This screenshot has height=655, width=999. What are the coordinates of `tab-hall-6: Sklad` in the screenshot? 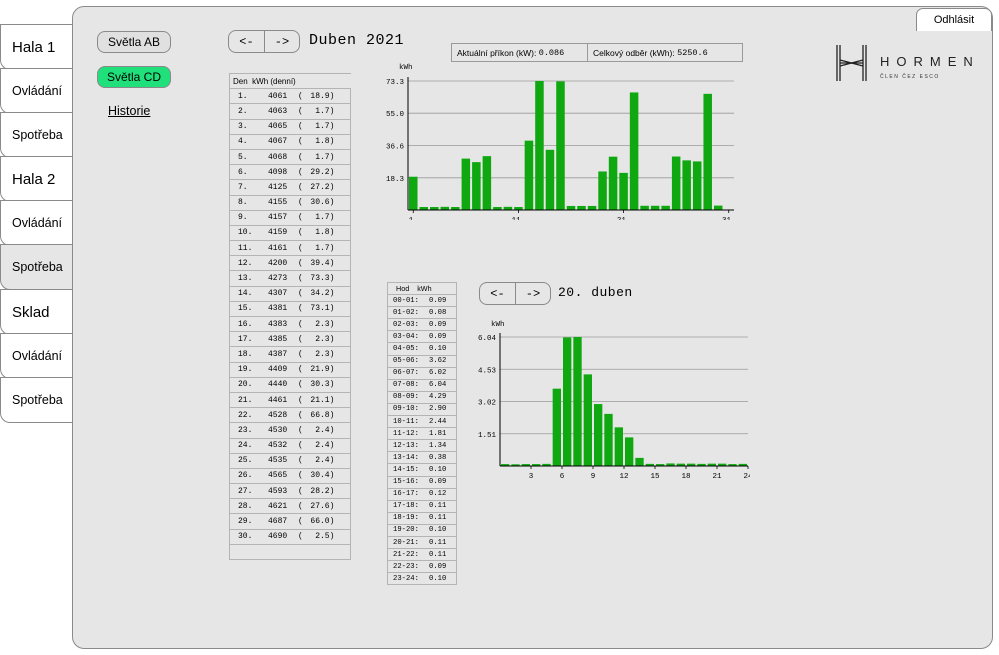 It's located at (36, 312).